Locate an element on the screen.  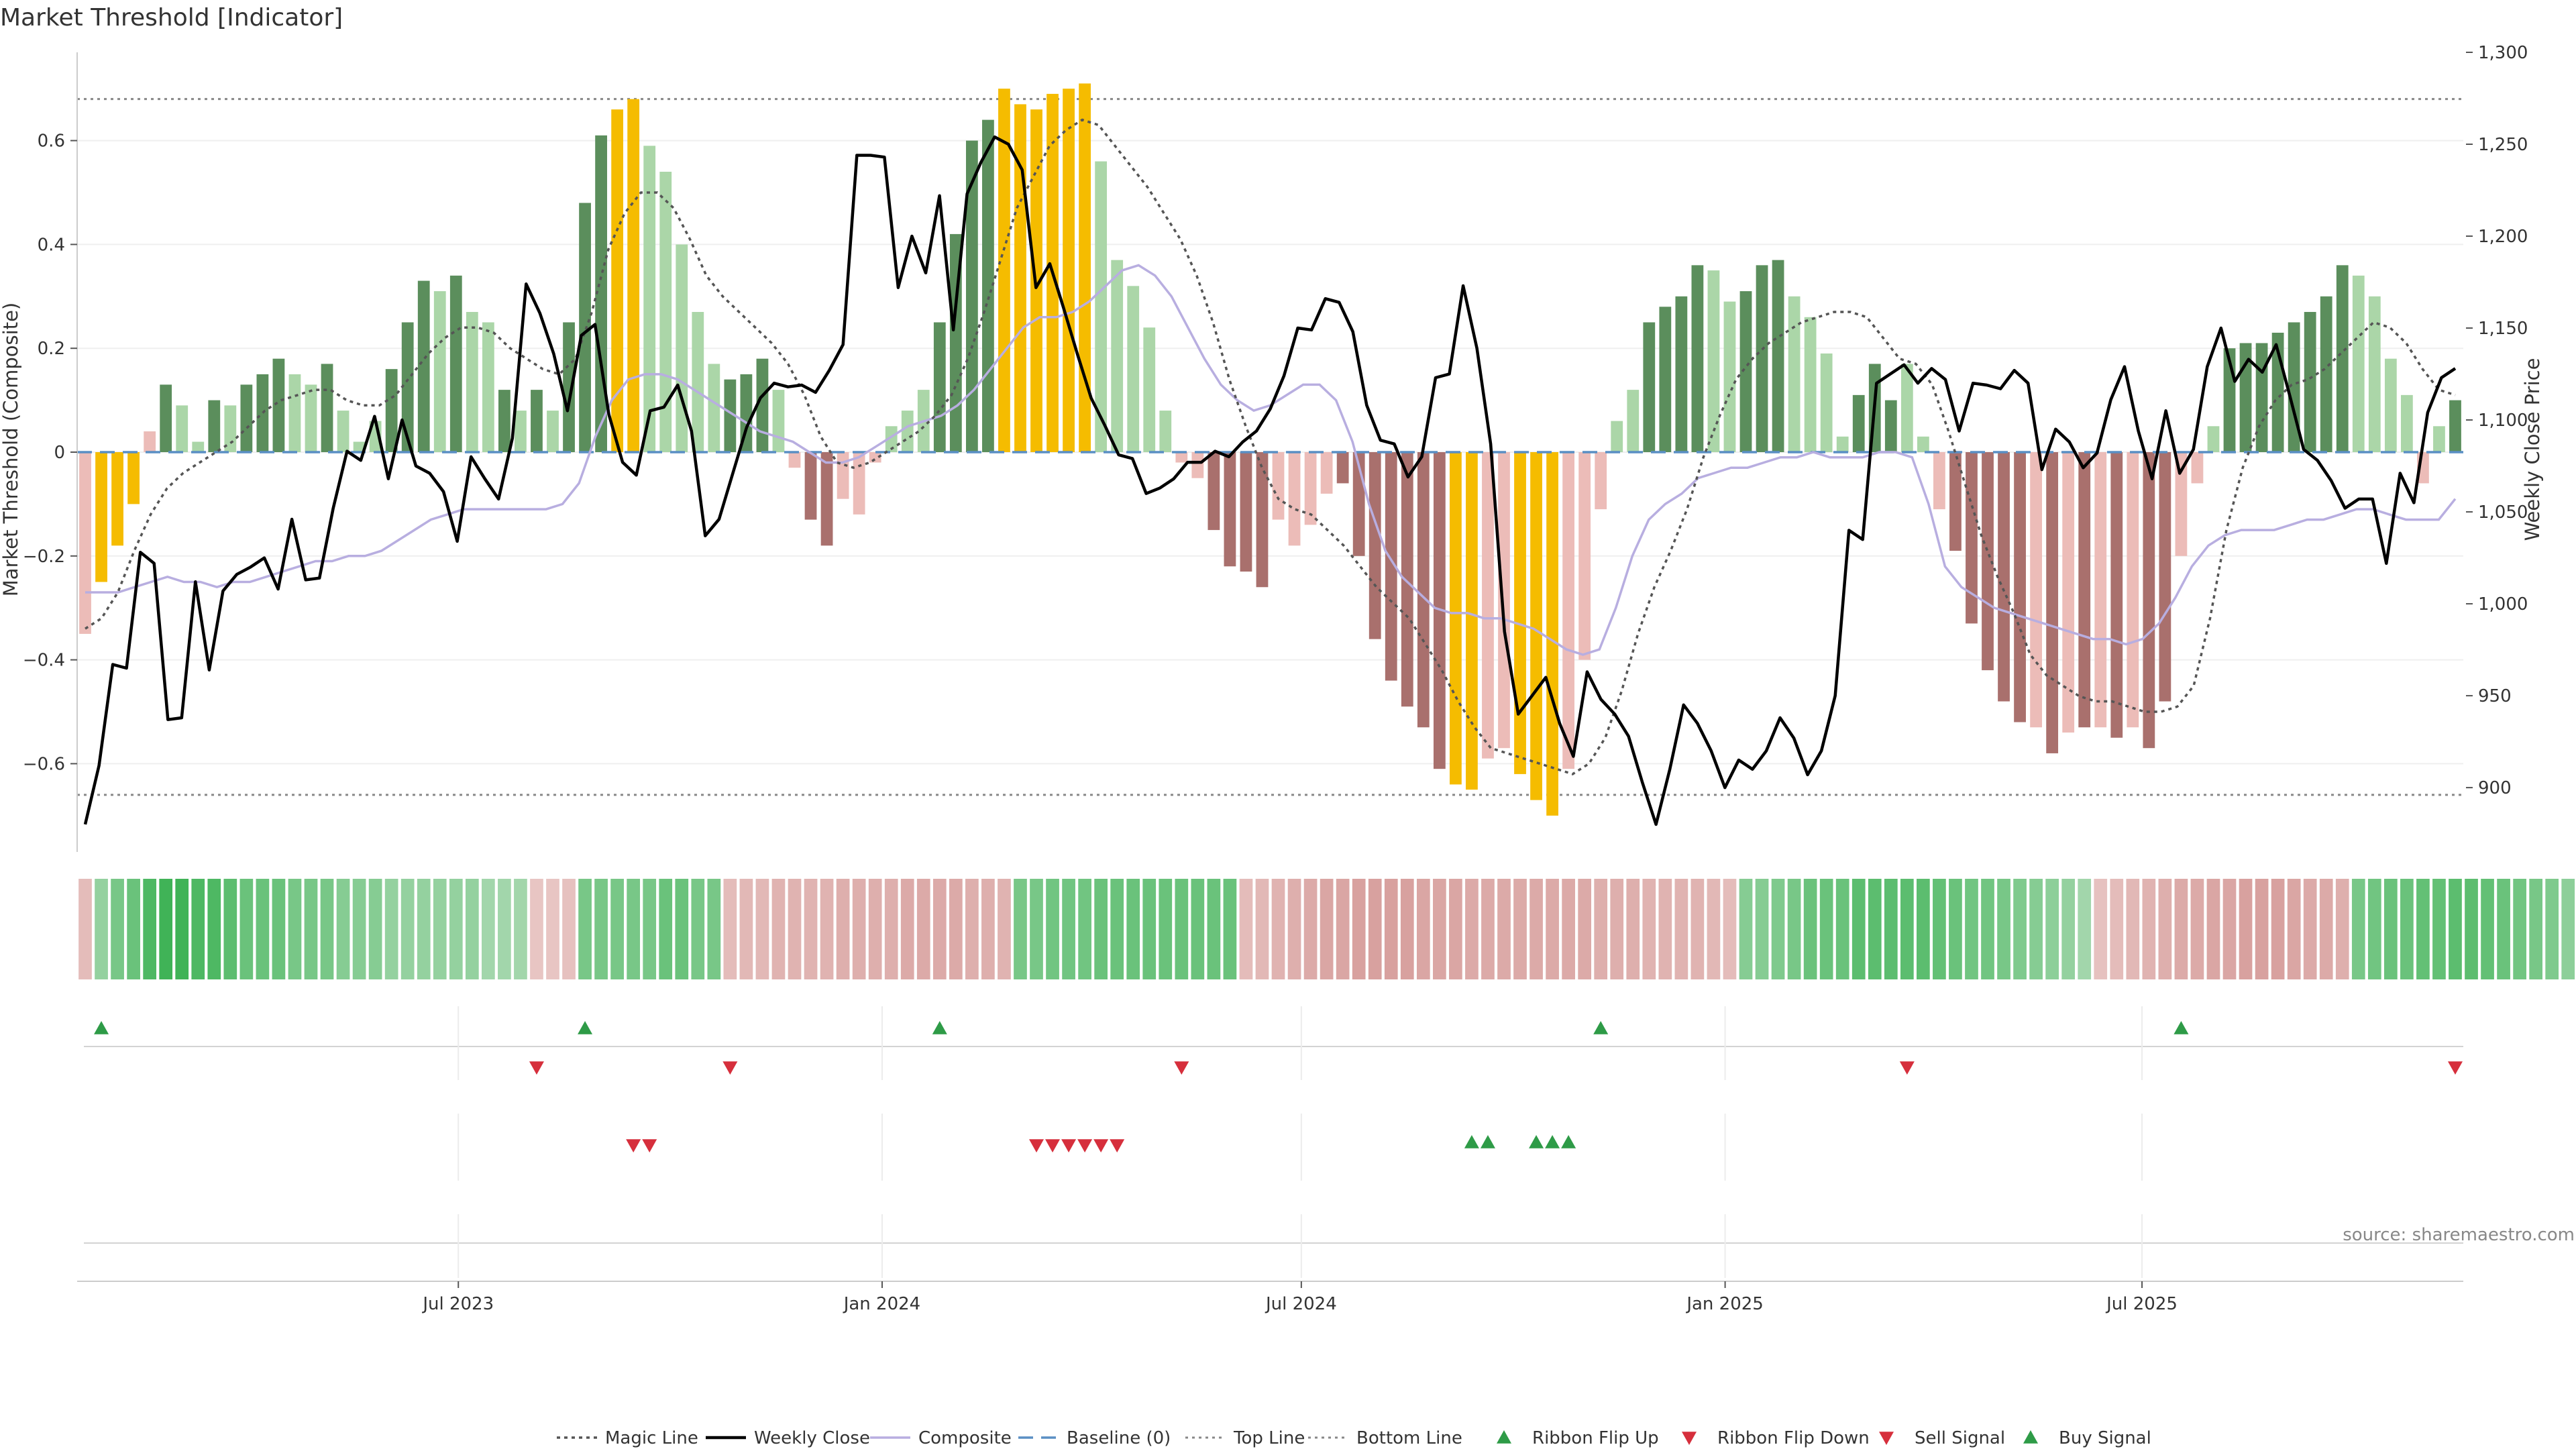
legend-swatch-sell-signal is located at coordinates (1886, 1438).